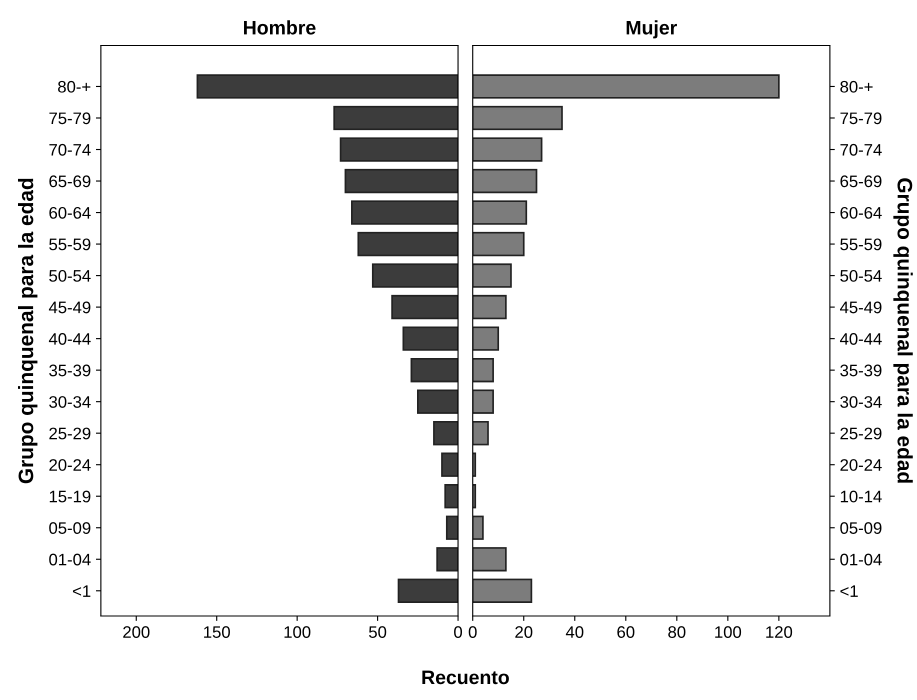 The height and width of the screenshot is (700, 917). Describe the element at coordinates (465, 677) in the screenshot. I see `x-axis-title: Recuento` at that location.